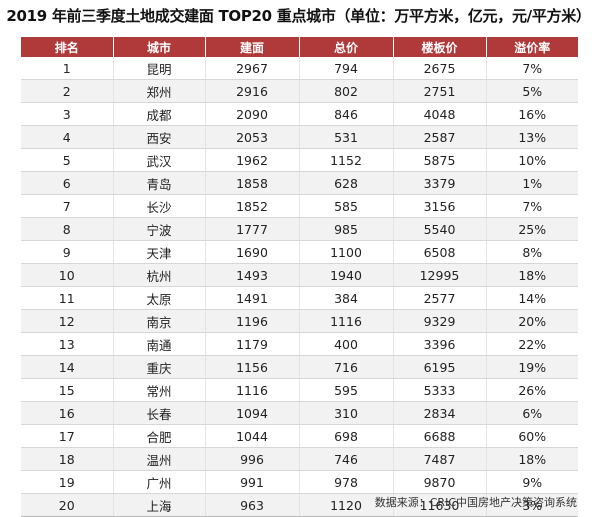  What do you see at coordinates (159, 137) in the screenshot?
I see `cell-city: 西安` at bounding box center [159, 137].